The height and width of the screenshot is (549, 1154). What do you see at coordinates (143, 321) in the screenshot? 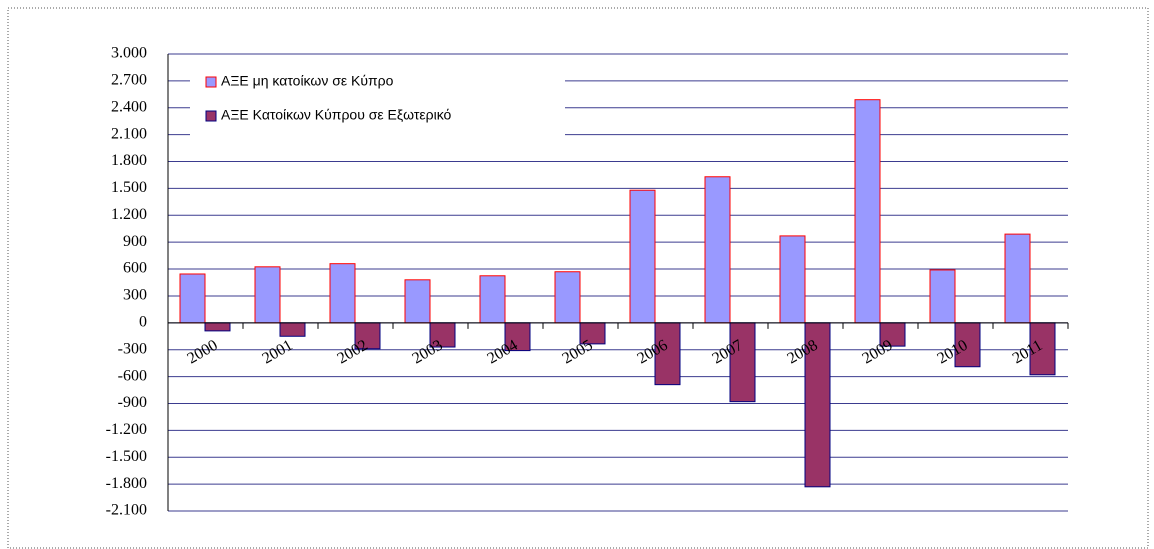
I see `y-tick-label: 0` at bounding box center [143, 321].